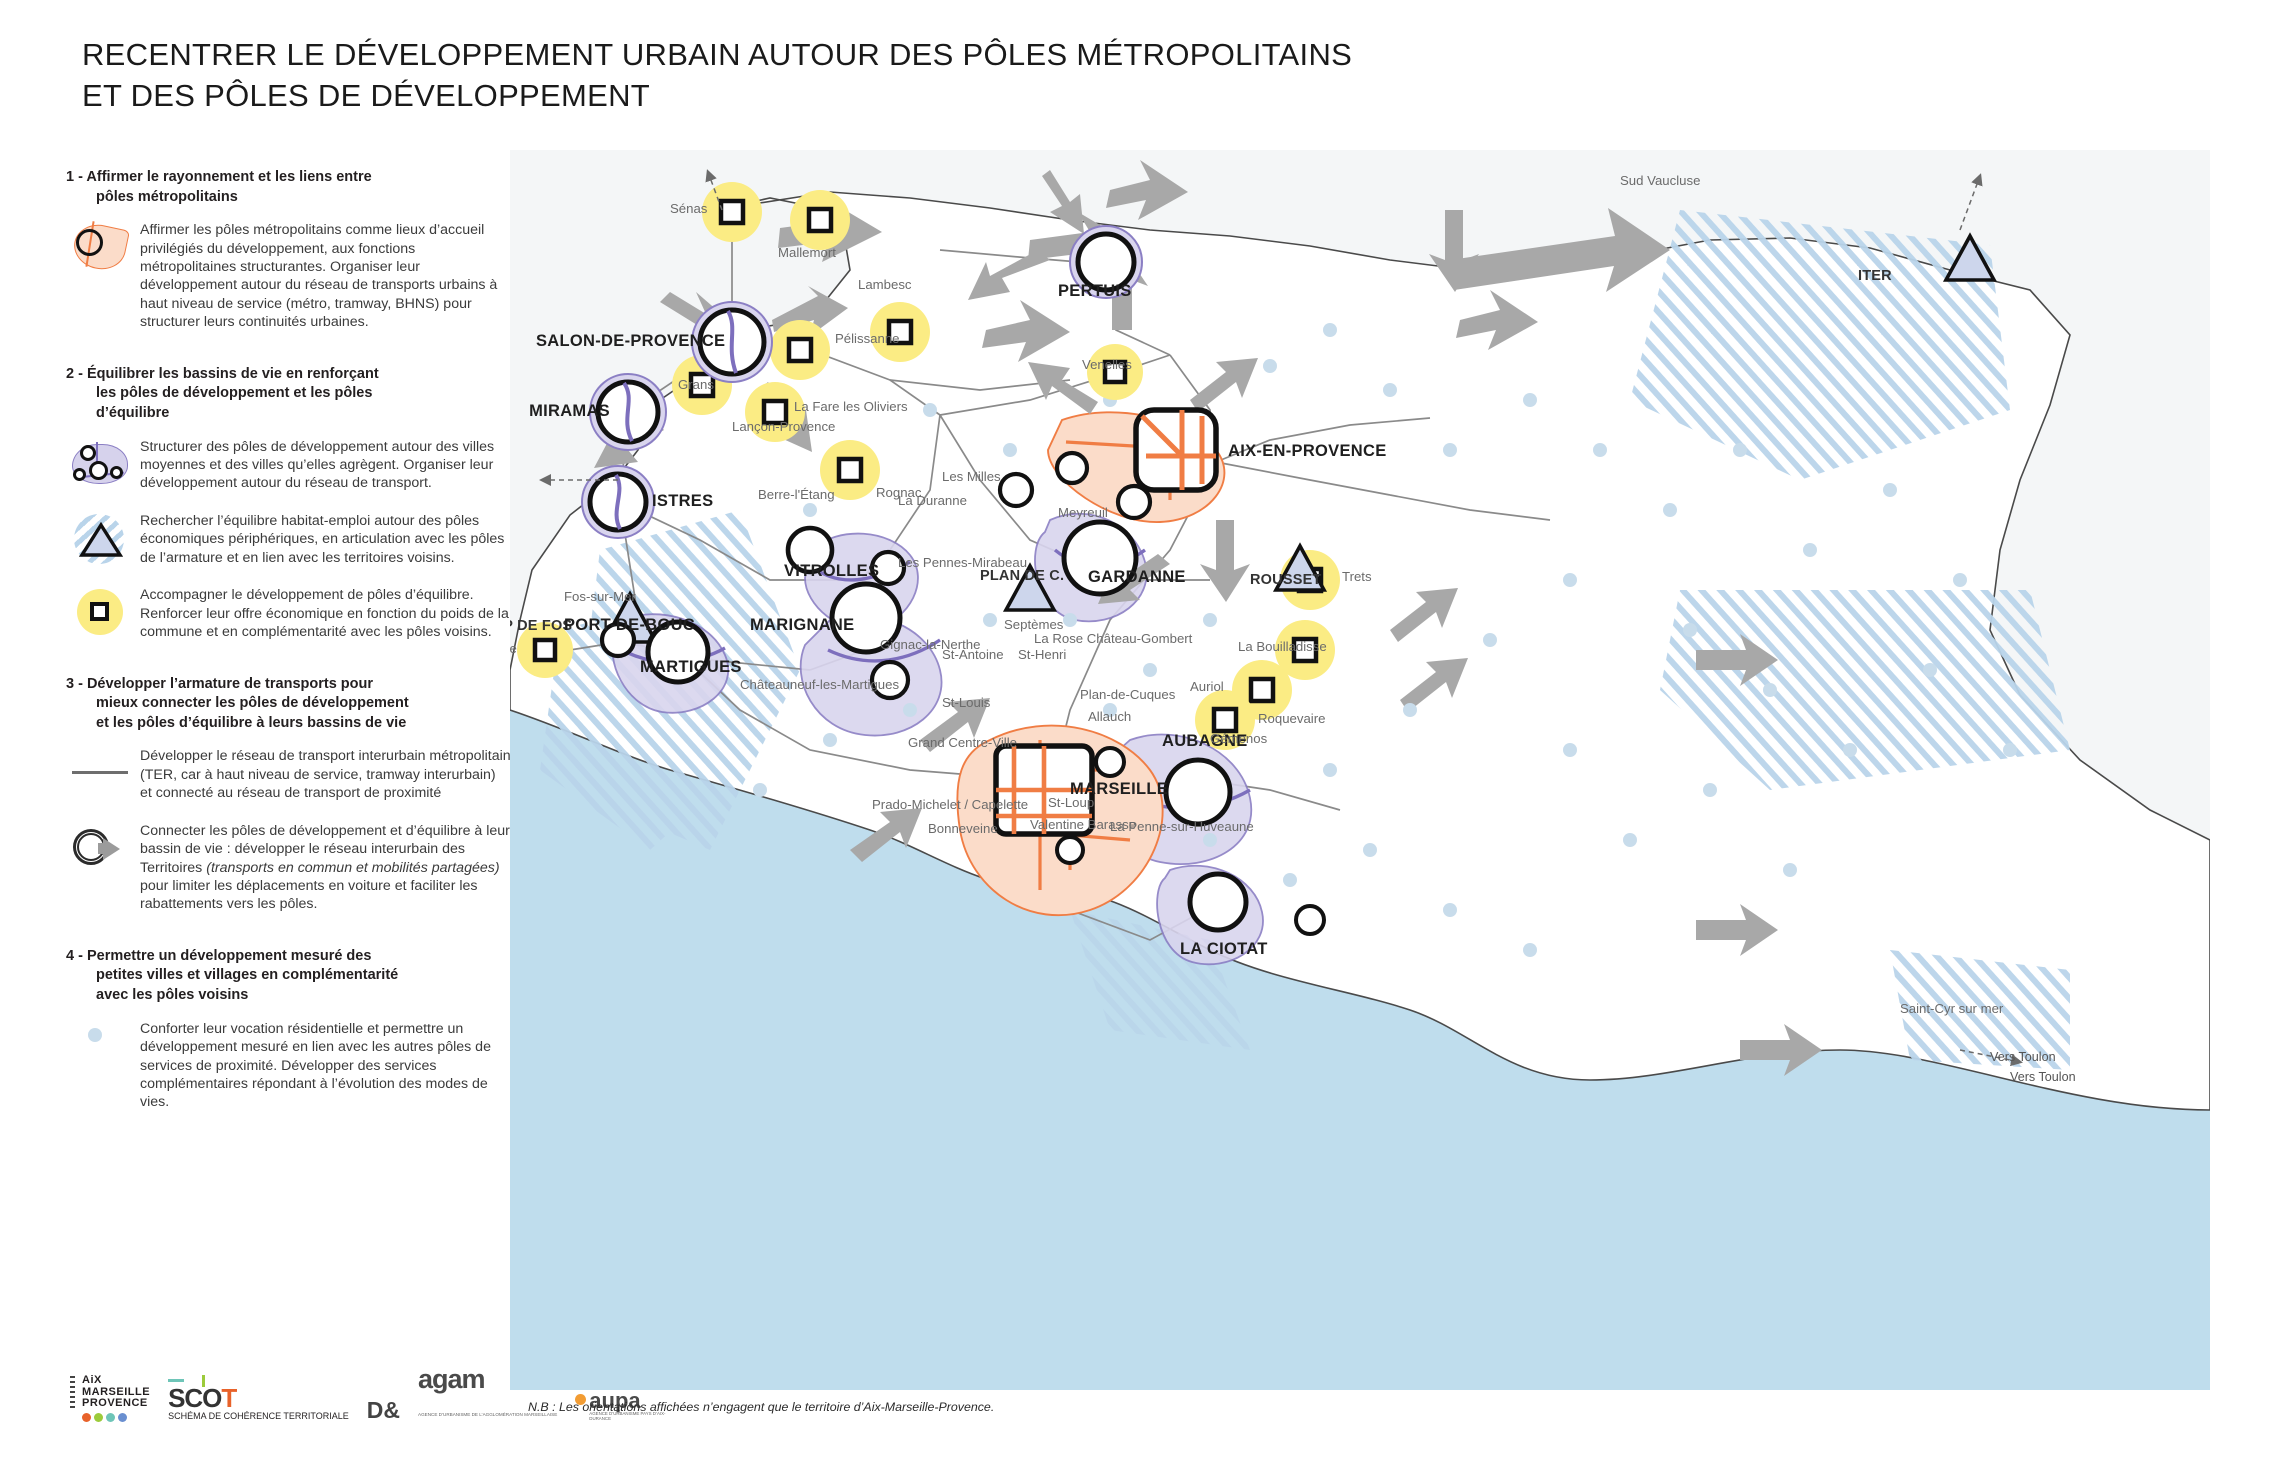 Image resolution: width=2274 pixels, height=1464 pixels. What do you see at coordinates (1205, 741) in the screenshot?
I see `map-label-aubagne: AUBAGNE` at bounding box center [1205, 741].